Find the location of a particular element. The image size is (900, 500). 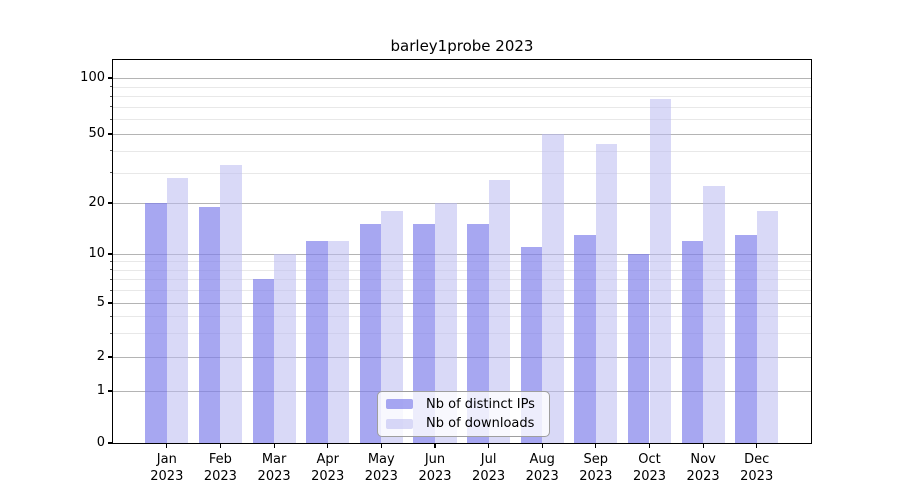

y-tick-label: 20 is located at coordinates (96, 202).